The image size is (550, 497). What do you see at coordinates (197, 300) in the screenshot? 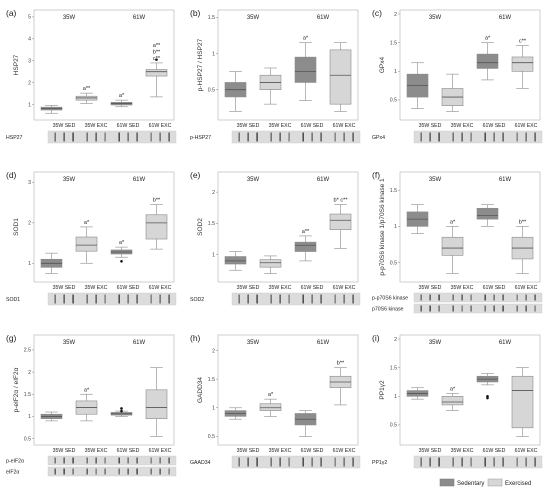
I see `blot-row-label: SOD2` at bounding box center [197, 300].